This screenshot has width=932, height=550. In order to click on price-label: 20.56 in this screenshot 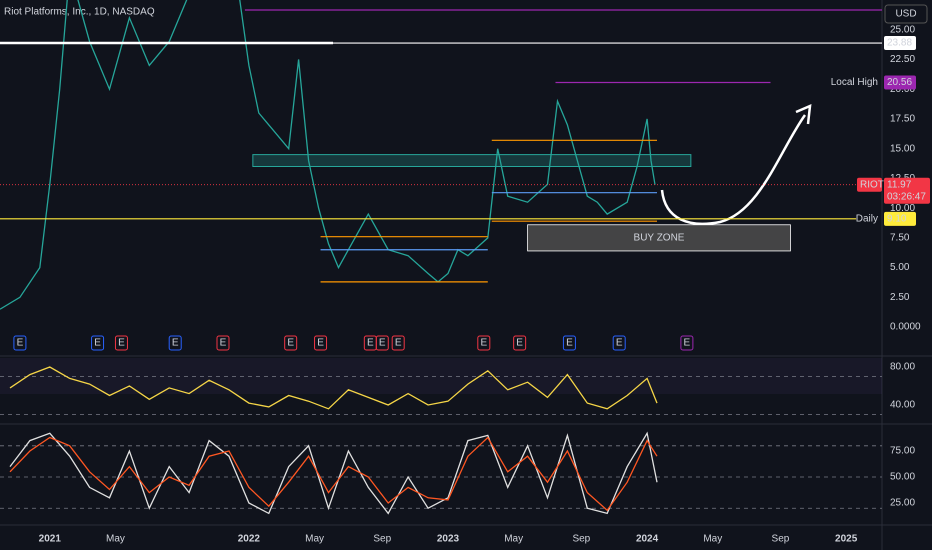, I will do `click(899, 82)`.